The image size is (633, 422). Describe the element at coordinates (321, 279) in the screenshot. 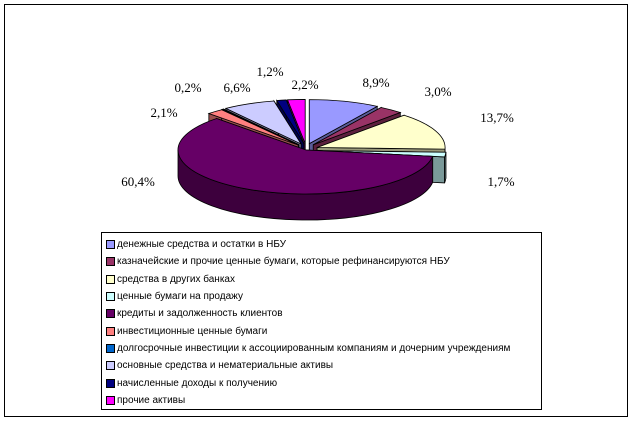

I see `legend-item: средства в других банках` at that location.